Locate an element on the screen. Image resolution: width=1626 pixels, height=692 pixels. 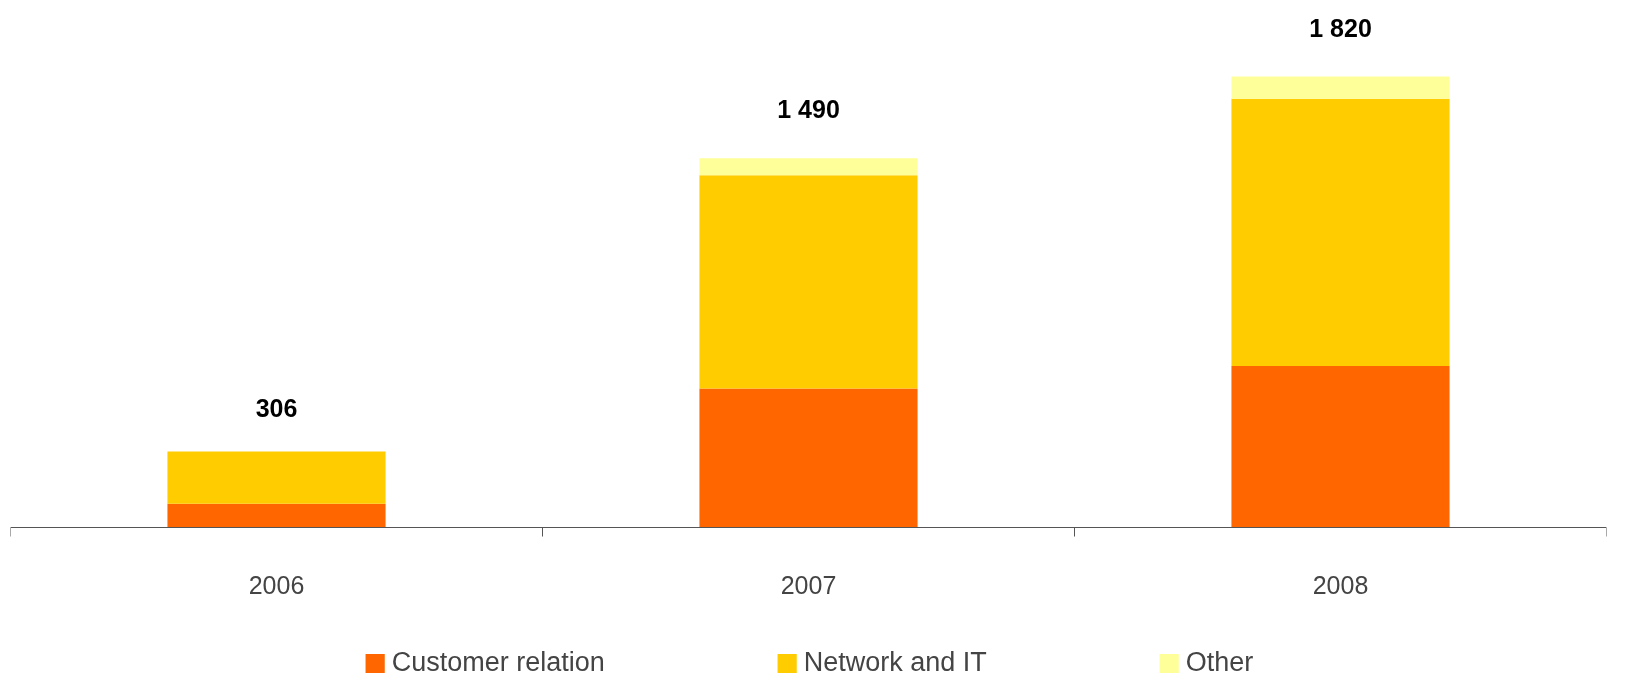
annotation: 1 820 is located at coordinates (1340, 27).